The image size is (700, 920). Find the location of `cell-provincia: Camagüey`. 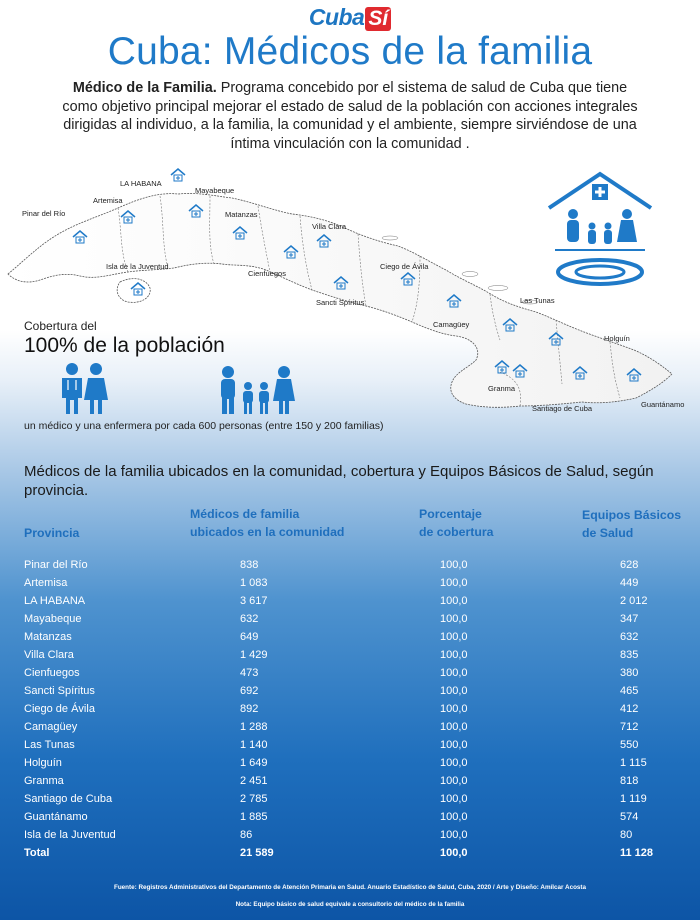

cell-provincia: Camagüey is located at coordinates (51, 727).